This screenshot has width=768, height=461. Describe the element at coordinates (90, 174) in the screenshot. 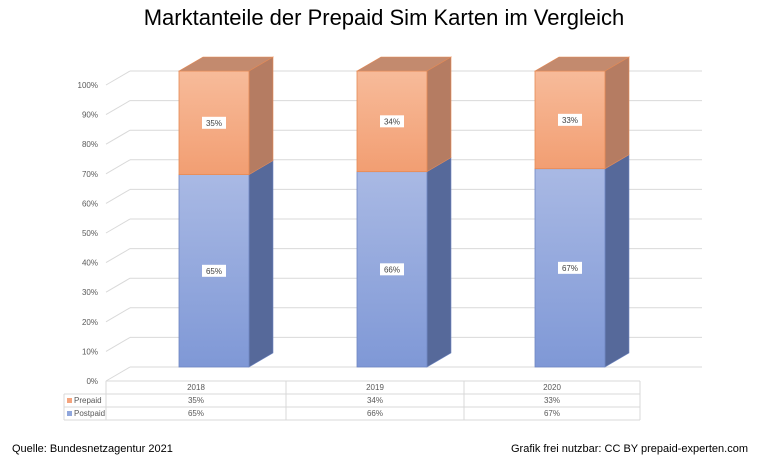

I see `y-tick-label: 70%` at that location.